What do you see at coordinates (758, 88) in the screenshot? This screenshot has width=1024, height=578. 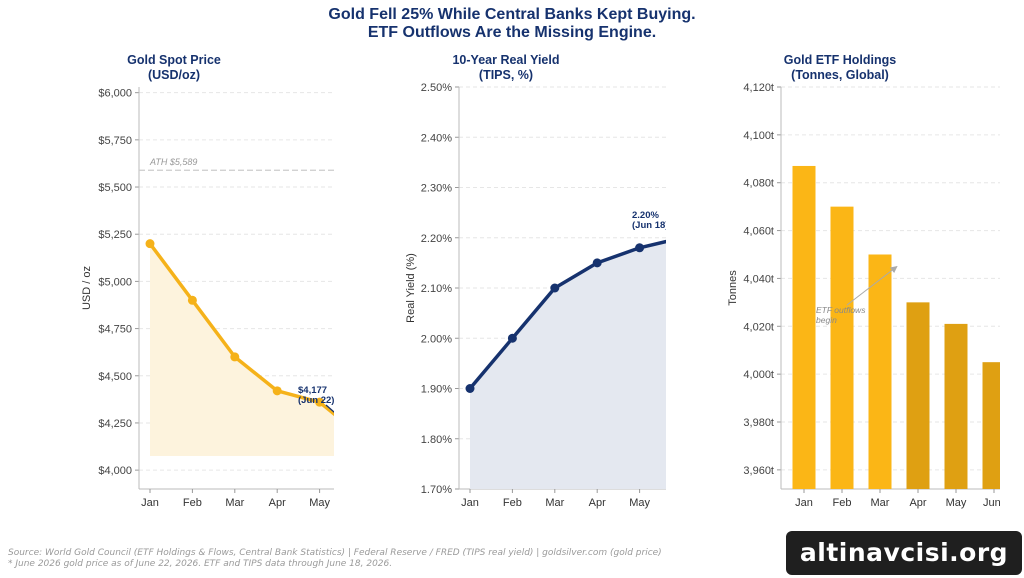 I see `y-tick-label: 4,120t` at bounding box center [758, 88].